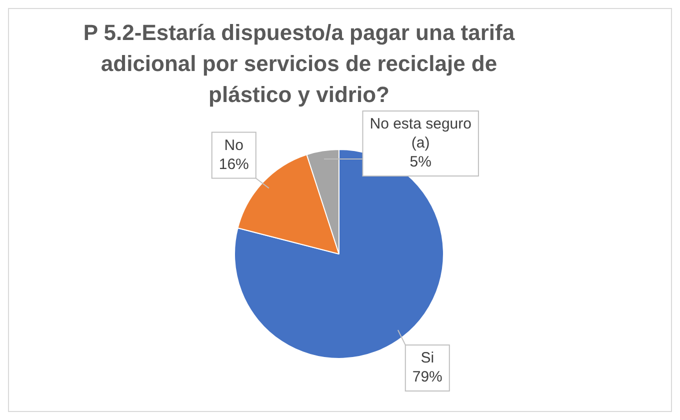 Image resolution: width=680 pixels, height=420 pixels. What do you see at coordinates (421, 134) in the screenshot?
I see `slice-label: No esta seguro (a)` at bounding box center [421, 134].